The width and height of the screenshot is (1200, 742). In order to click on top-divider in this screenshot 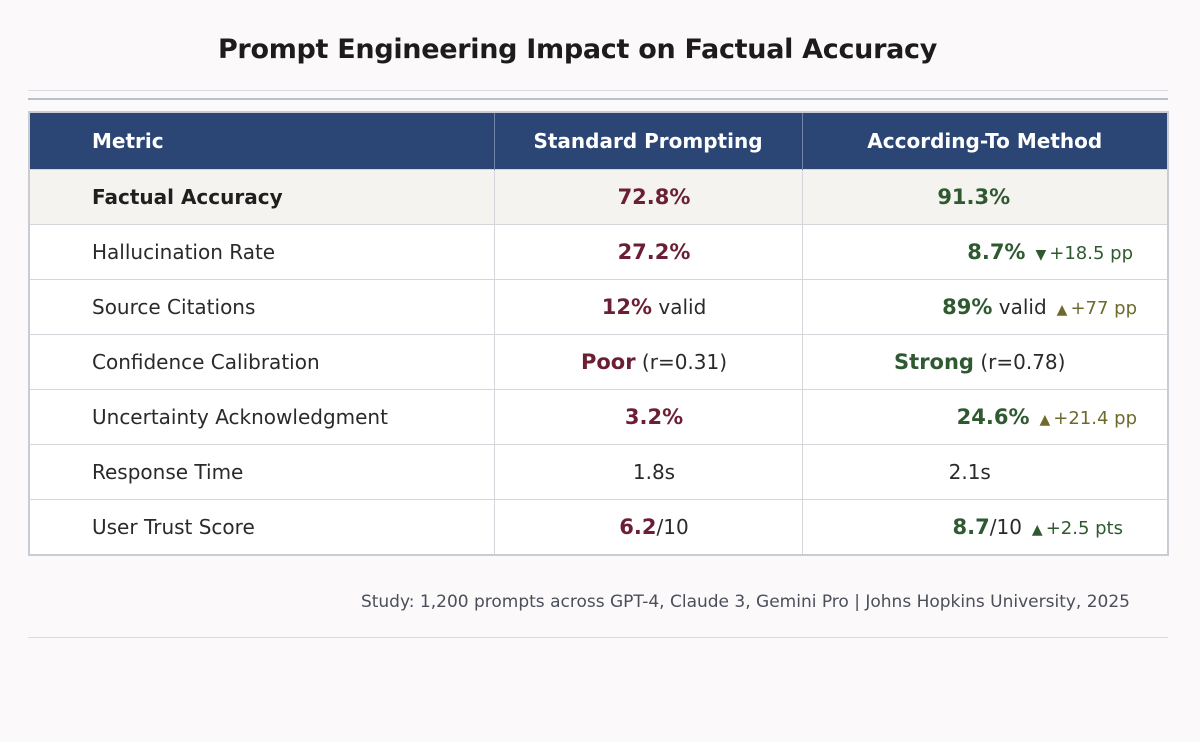, I will do `click(598, 97)`.